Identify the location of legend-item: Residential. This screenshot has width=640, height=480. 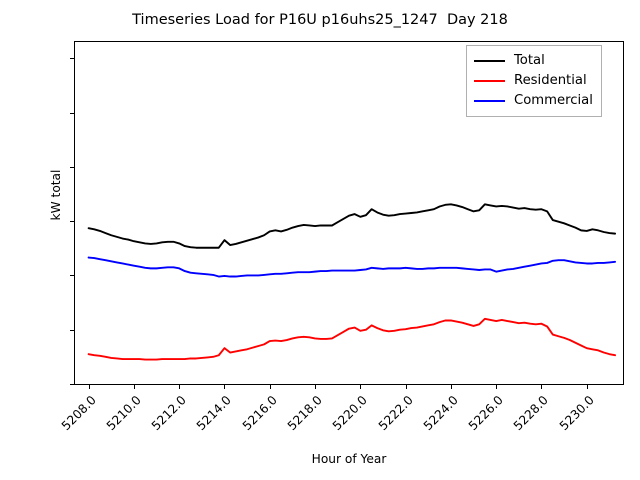
(533, 81).